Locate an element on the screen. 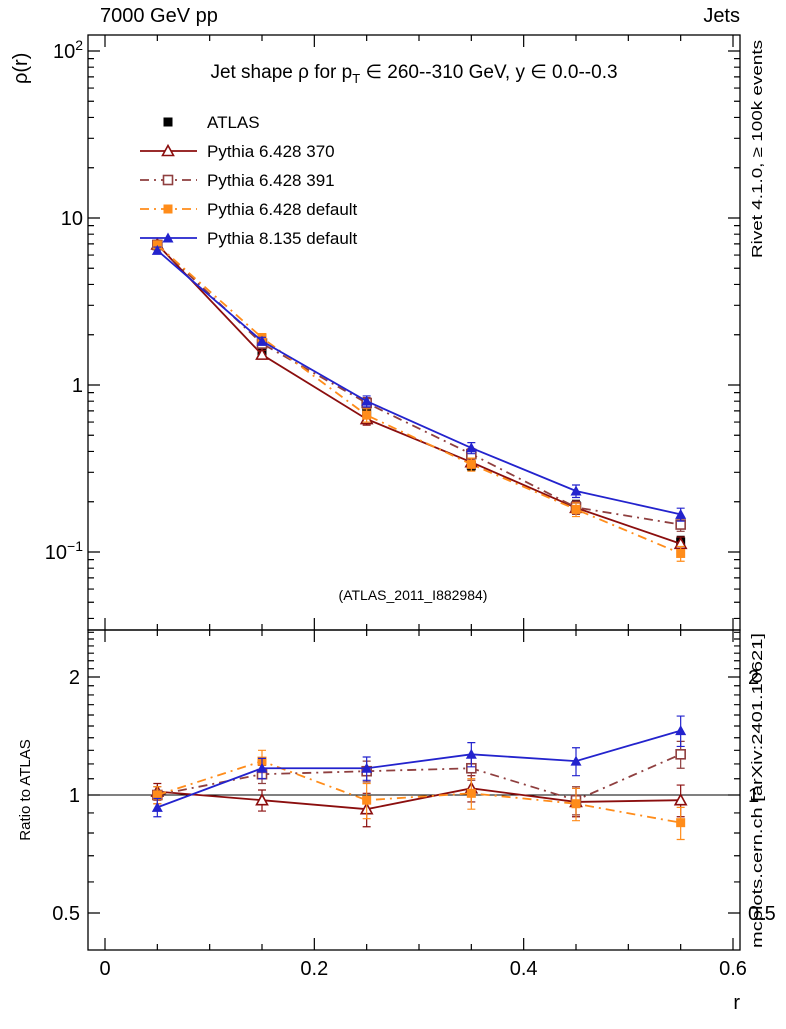 Image resolution: width=786 pixels, height=1029 pixels. y-ratio-axis-title: Ratio to ATLAS is located at coordinates (25, 789).